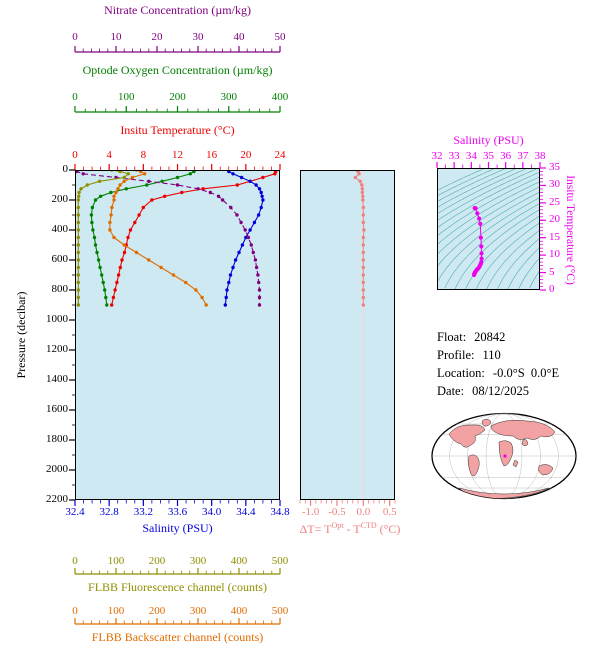  Describe the element at coordinates (229, 97) in the screenshot. I see `oxygen-tick-label: 300` at that location.